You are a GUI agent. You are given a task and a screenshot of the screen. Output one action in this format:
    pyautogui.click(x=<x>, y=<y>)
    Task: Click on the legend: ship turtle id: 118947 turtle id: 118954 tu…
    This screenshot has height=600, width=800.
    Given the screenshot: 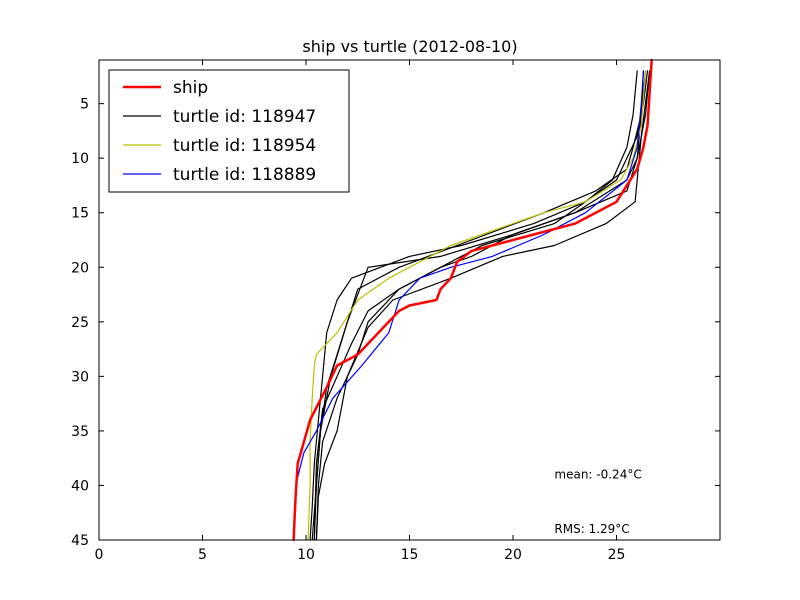 What is the action you would take?
    pyautogui.click(x=229, y=131)
    